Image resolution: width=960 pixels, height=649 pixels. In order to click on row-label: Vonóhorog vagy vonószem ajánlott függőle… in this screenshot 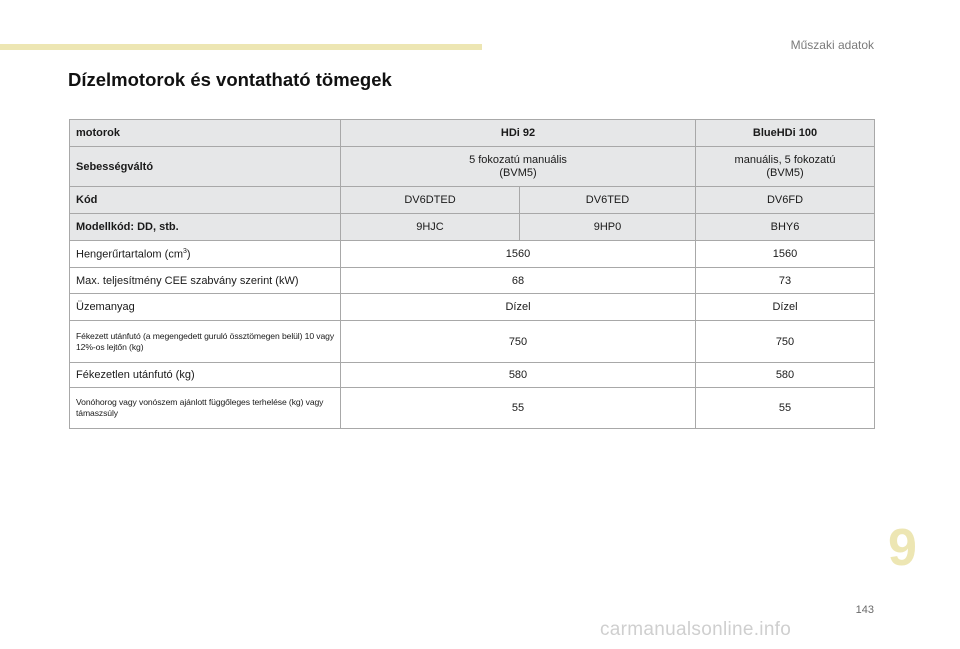, I will do `click(205, 408)`.